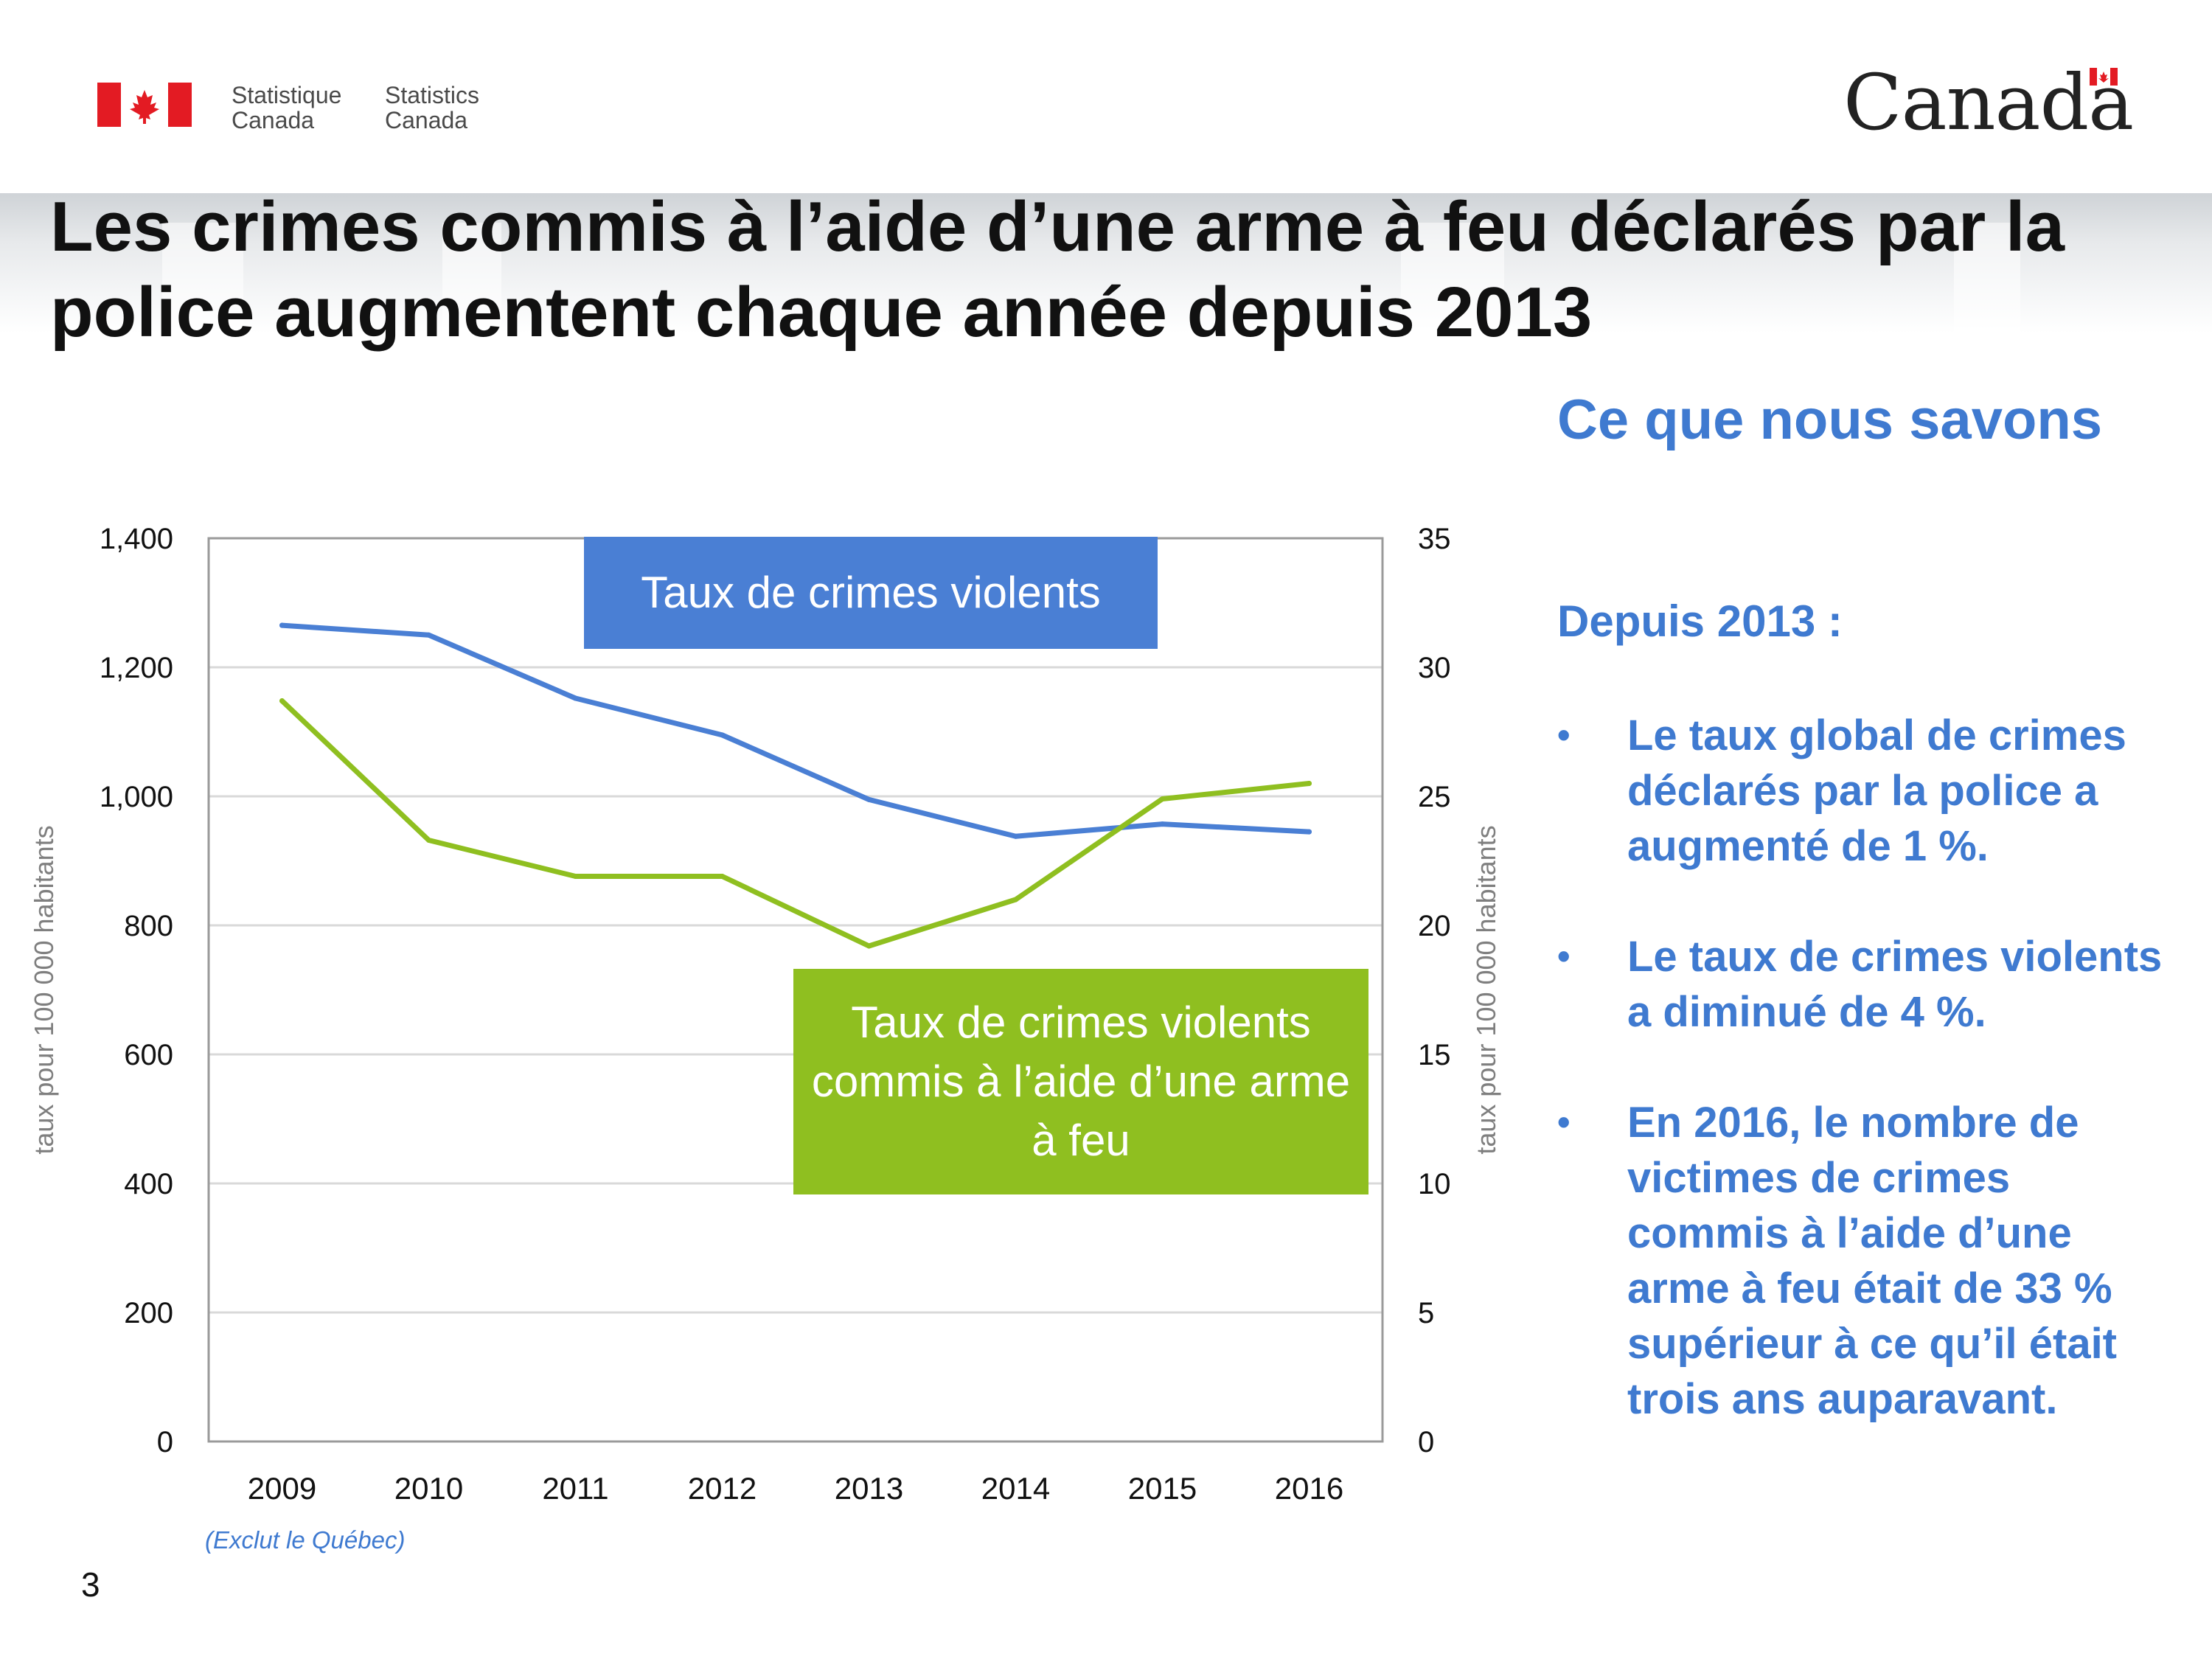 The height and width of the screenshot is (1659, 2212). Describe the element at coordinates (428, 1488) in the screenshot. I see `x-tick-label: 2010` at that location.